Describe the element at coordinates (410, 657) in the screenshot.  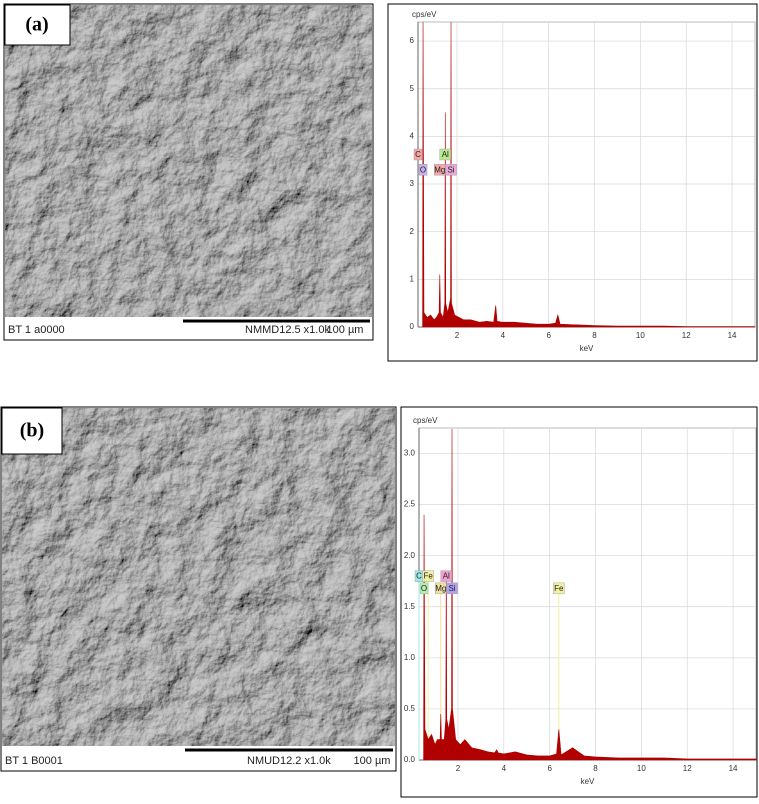
I see `y-tick-label: 1.0` at that location.